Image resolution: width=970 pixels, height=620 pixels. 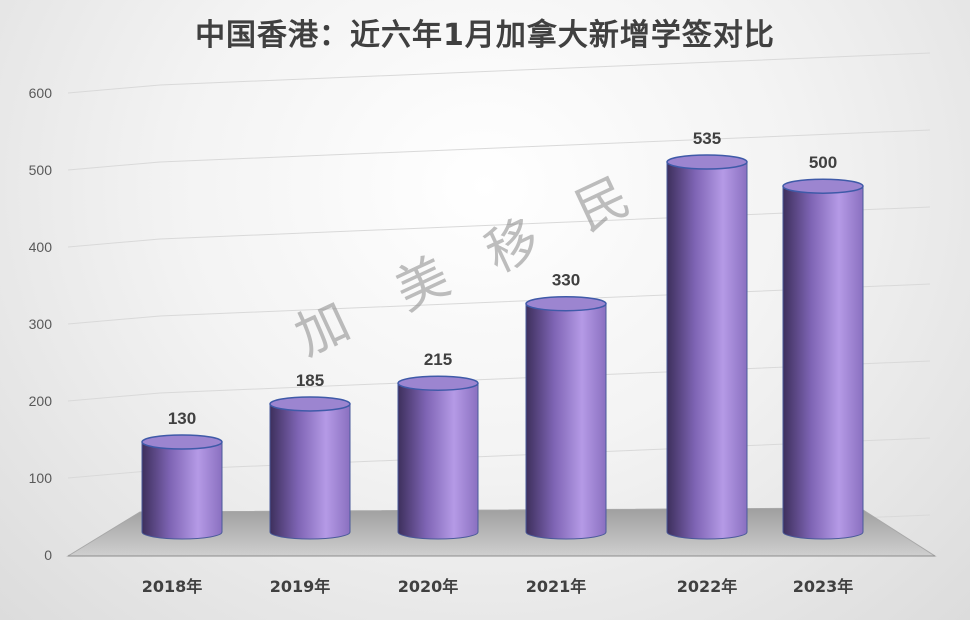 I want to click on x-tick-label: 2018年, so click(x=172, y=586).